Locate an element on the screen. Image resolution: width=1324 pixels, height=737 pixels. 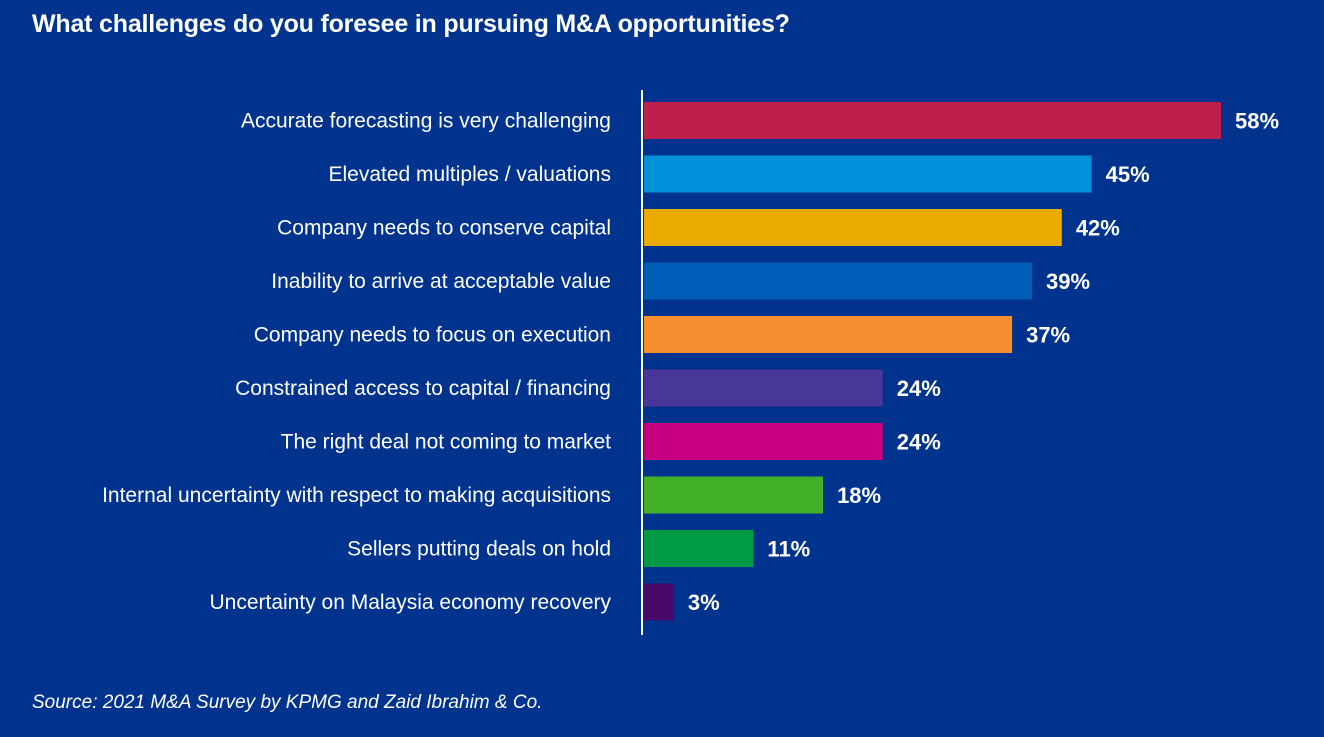
value-label: 3% is located at coordinates (704, 602).